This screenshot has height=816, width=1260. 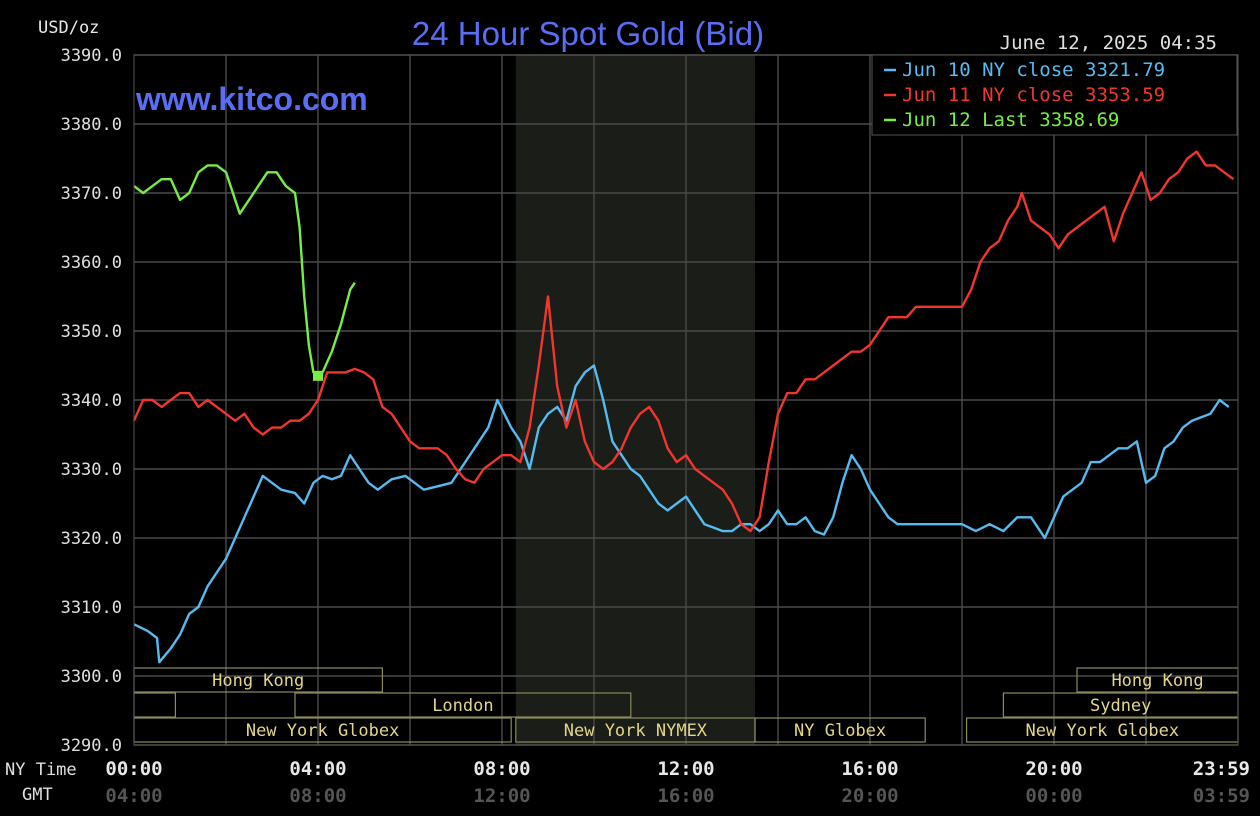 I want to click on y-tick-label: 3320.0, so click(x=91, y=539).